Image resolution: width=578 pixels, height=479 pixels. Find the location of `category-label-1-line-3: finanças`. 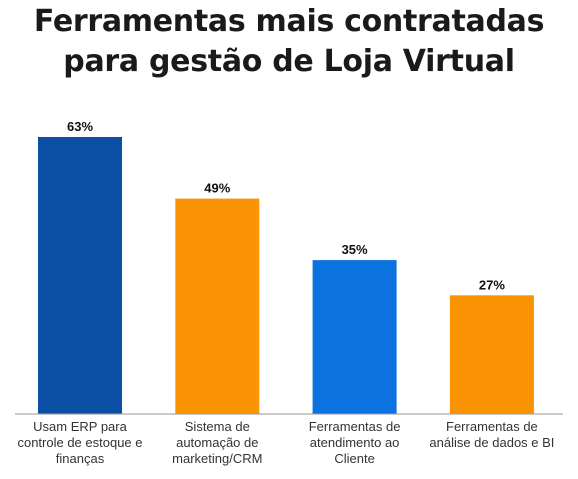

category-label-1-line-3: finanças is located at coordinates (80, 458).